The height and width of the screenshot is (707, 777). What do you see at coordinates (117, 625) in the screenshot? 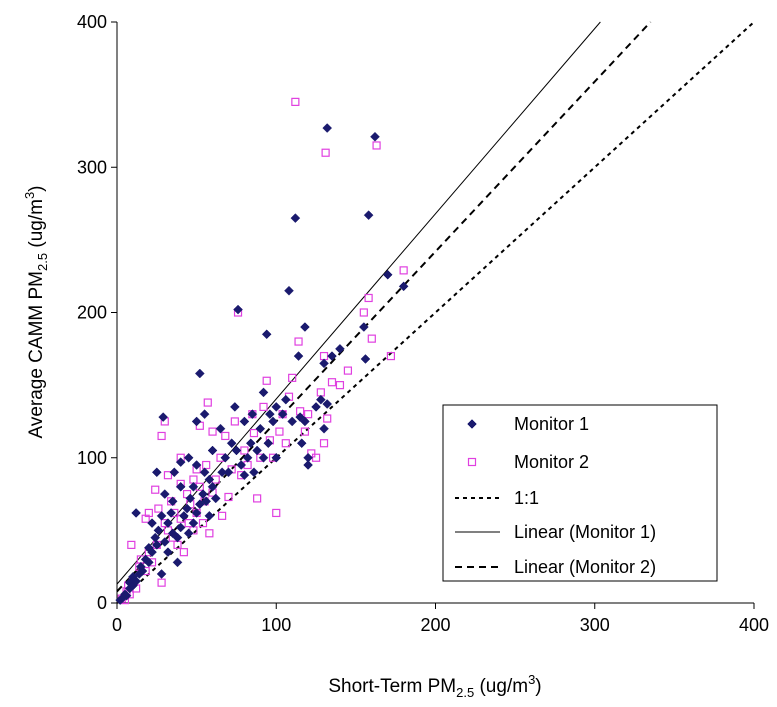
I see `x-tick-label: 0` at bounding box center [117, 625].